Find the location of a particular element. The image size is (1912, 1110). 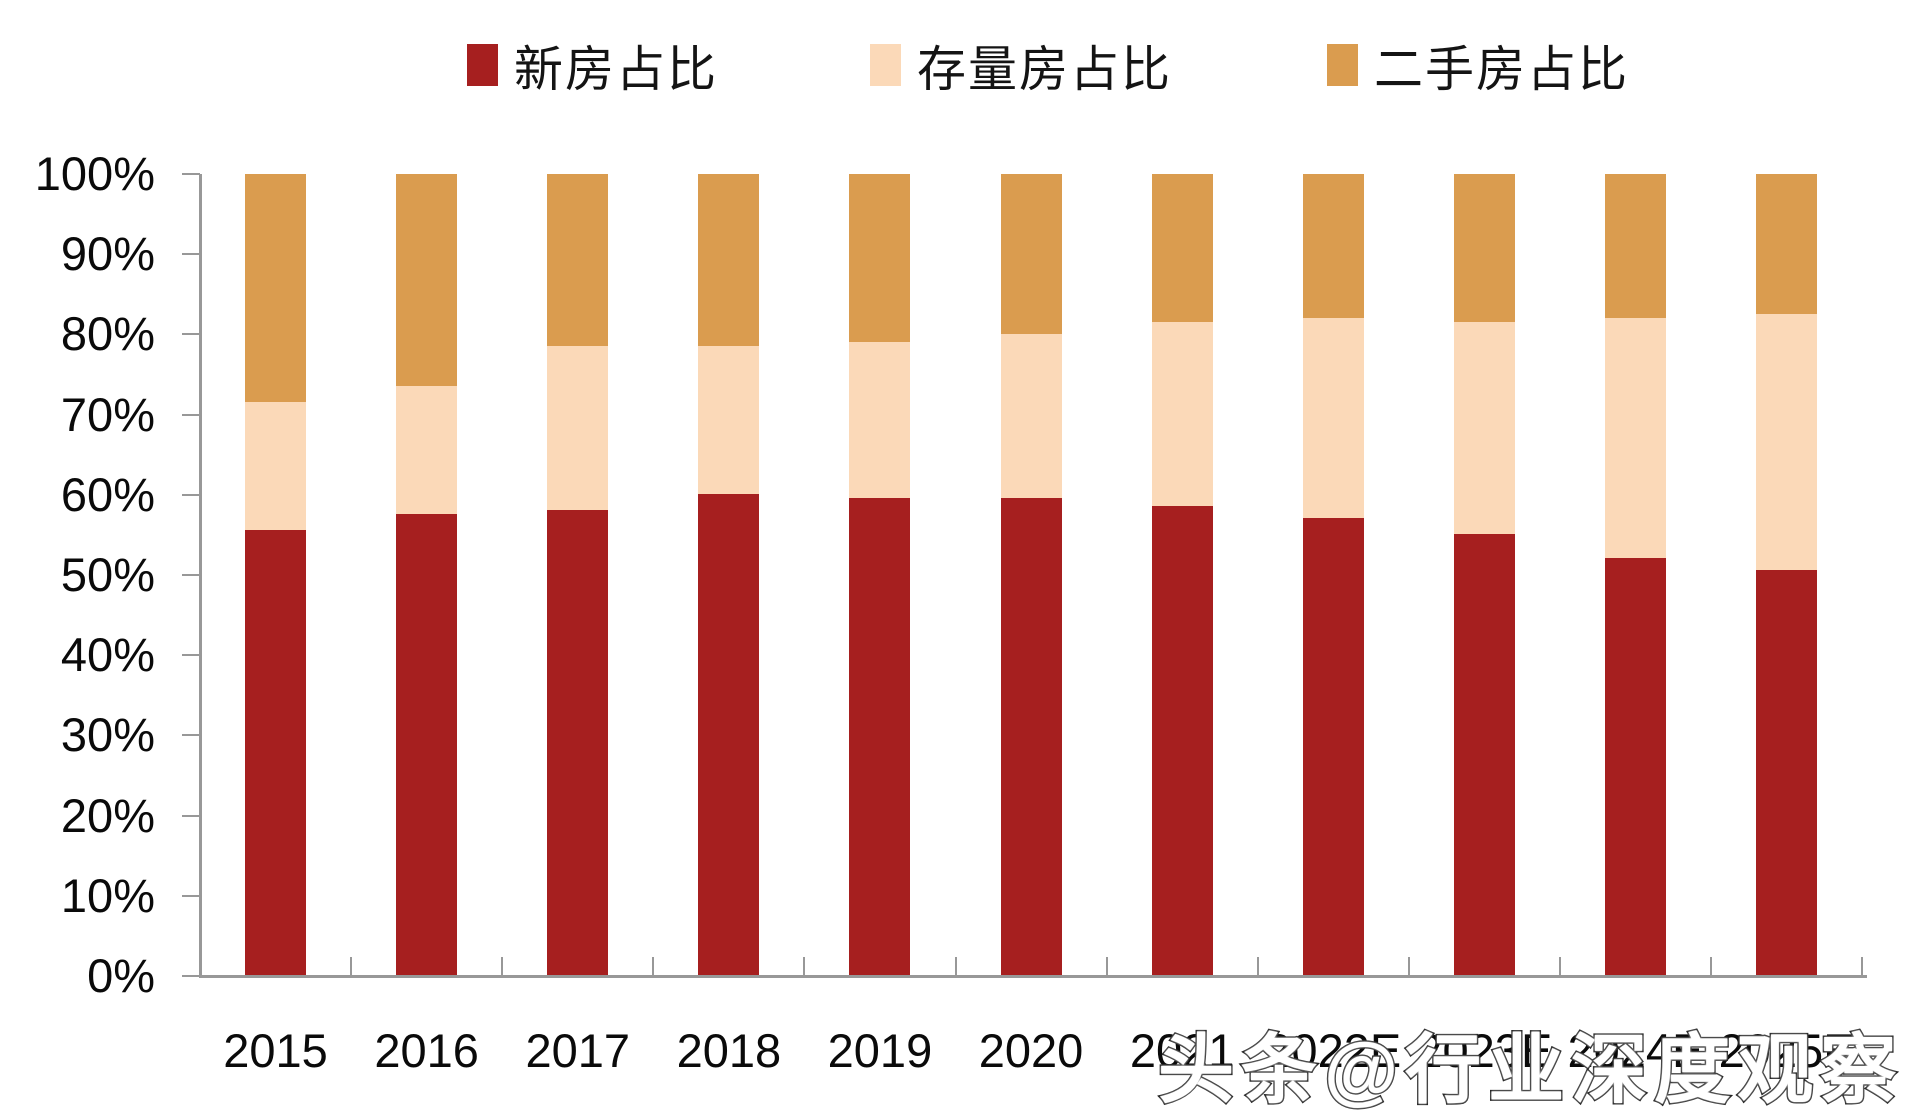

y-axis-tick-label: 70% is located at coordinates (107, 414).